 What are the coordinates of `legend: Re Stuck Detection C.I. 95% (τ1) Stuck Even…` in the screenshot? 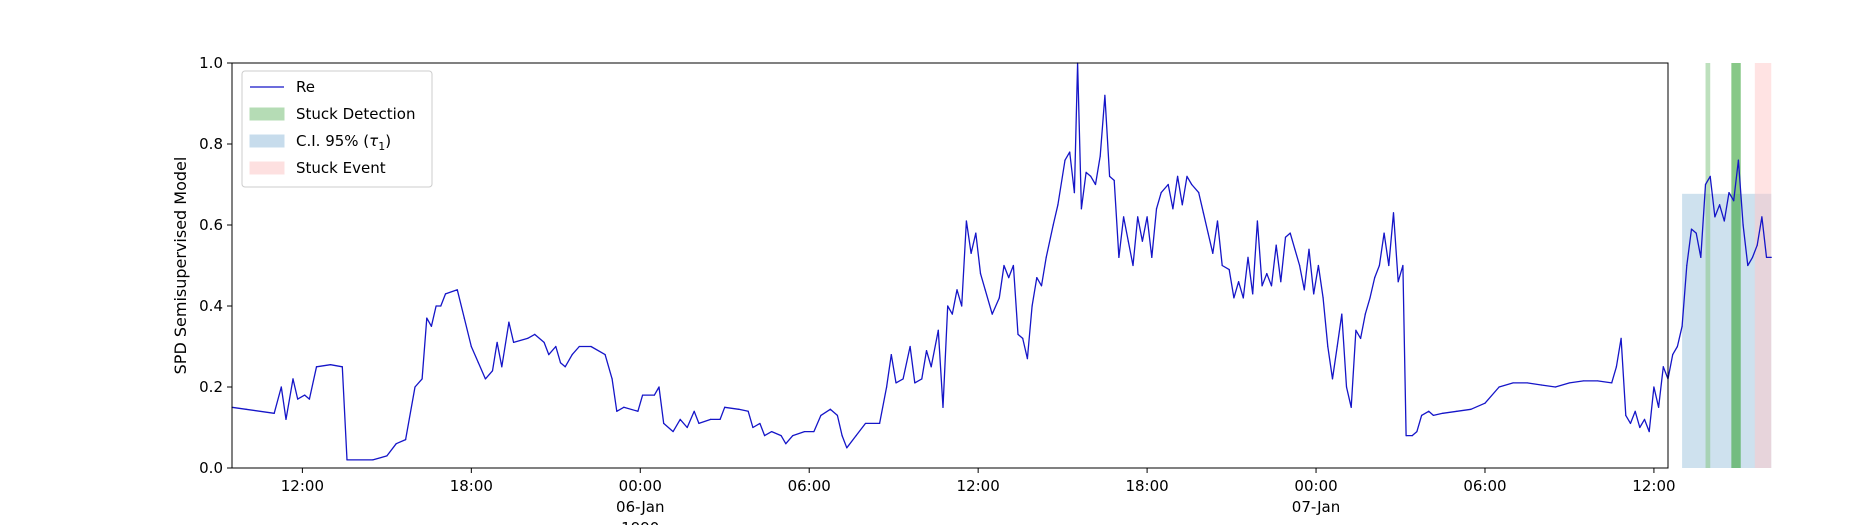 It's located at (337, 129).